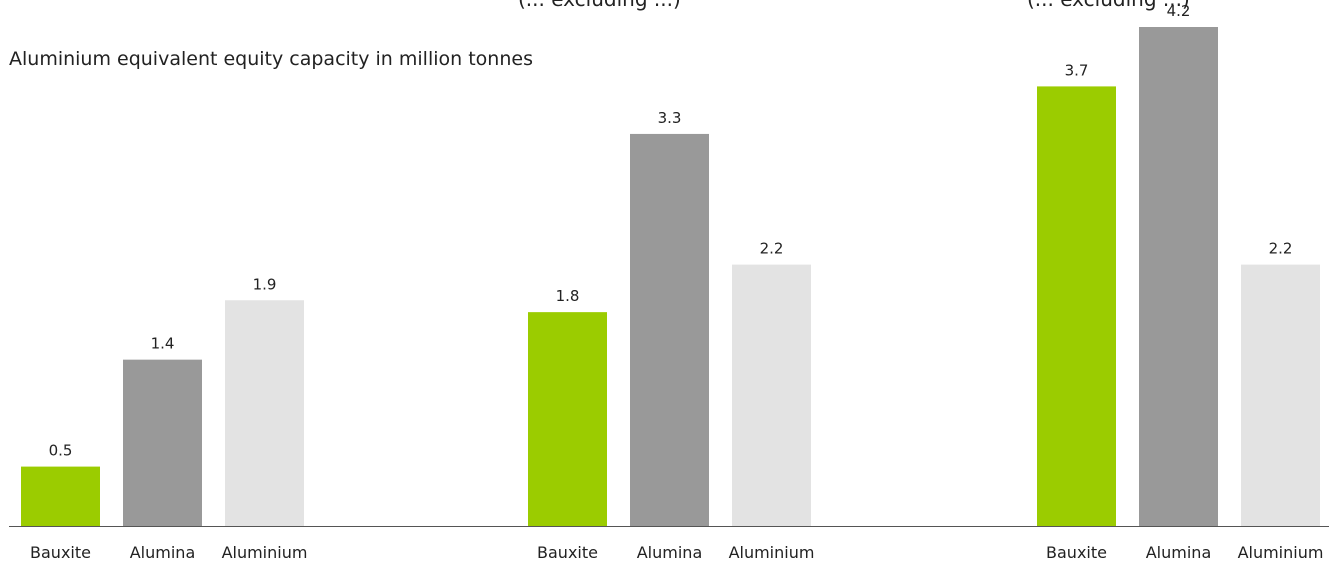  I want to click on data-label-bauxite-group-3: 3.7, so click(1077, 70).